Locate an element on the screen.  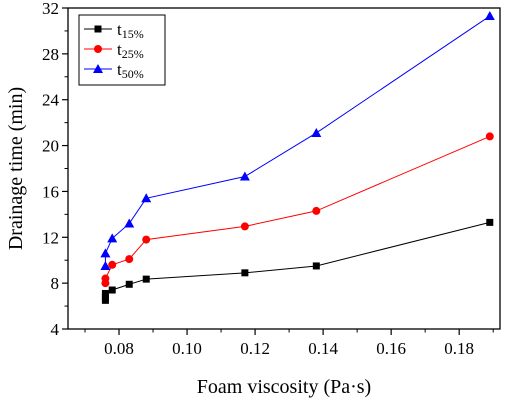
y-tick-label: 20 is located at coordinates (50, 146).